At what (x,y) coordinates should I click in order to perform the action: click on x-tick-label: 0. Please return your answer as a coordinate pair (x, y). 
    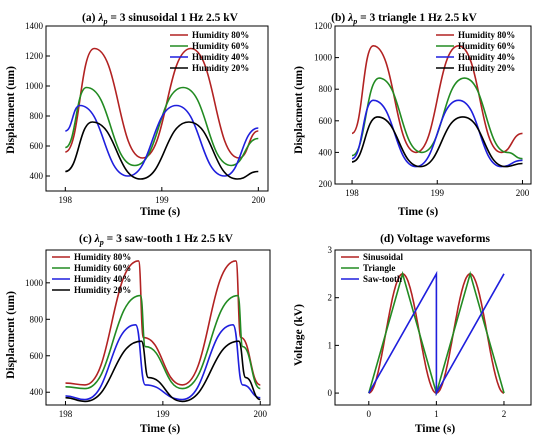
    Looking at the image, I should click on (369, 414).